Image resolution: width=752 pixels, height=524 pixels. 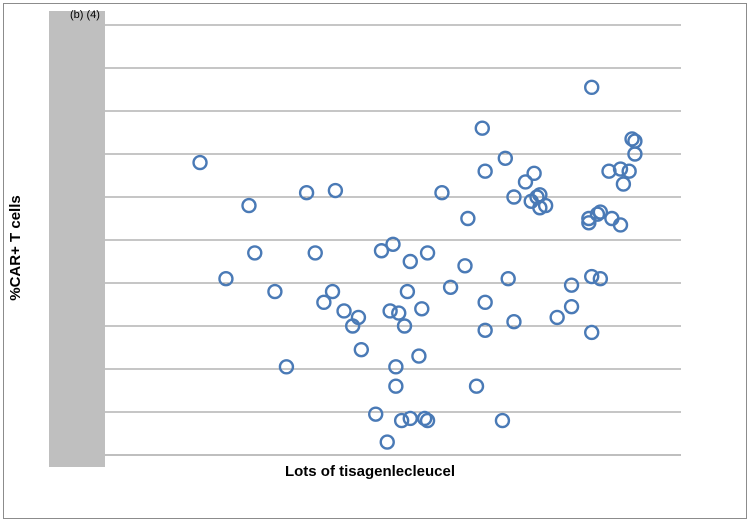 What do you see at coordinates (77, 239) in the screenshot?
I see `redacted-axis-region` at bounding box center [77, 239].